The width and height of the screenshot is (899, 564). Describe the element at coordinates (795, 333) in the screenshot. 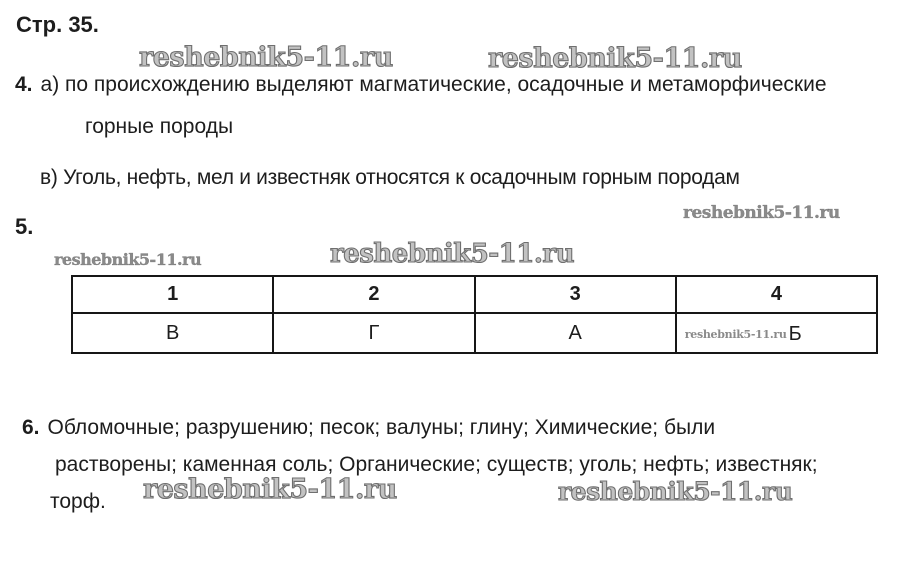

I see `table-value-4-text: Б` at that location.